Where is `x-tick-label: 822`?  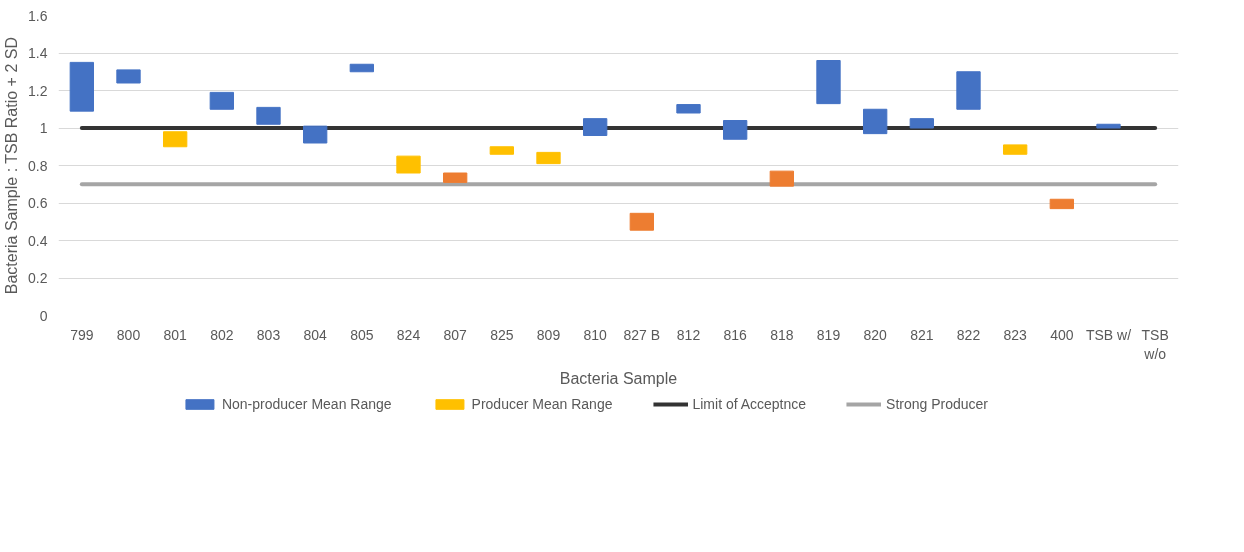 x-tick-label: 822 is located at coordinates (968, 334).